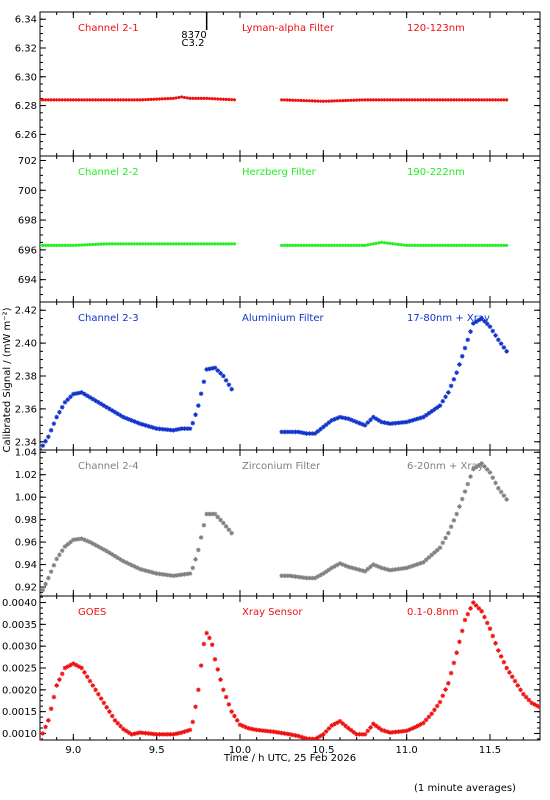 Image resolution: width=550 pixels, height=800 pixels. Describe the element at coordinates (445, 466) in the screenshot. I see `channel-2-4-label-3: 6-20nm + Xray` at that location.